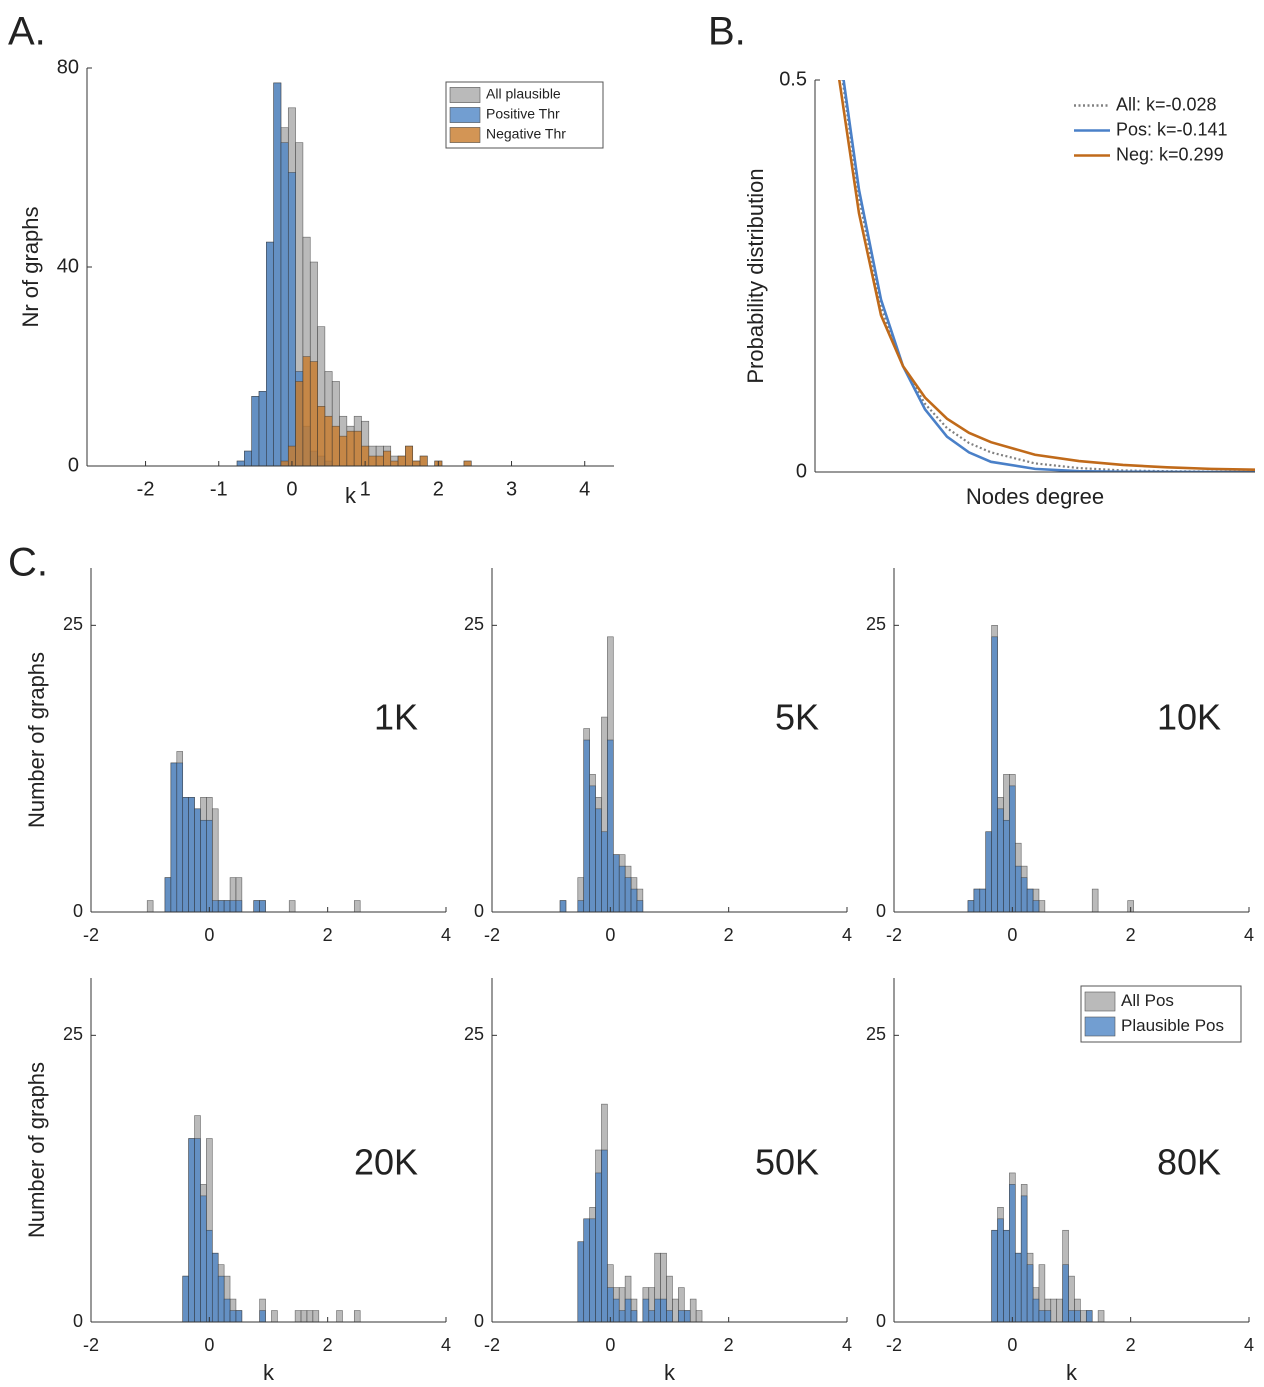 Image resolution: width=1264 pixels, height=1387 pixels. What do you see at coordinates (36, 1150) in the screenshot?
I see `y-axis-label: Number of graphs` at bounding box center [36, 1150].